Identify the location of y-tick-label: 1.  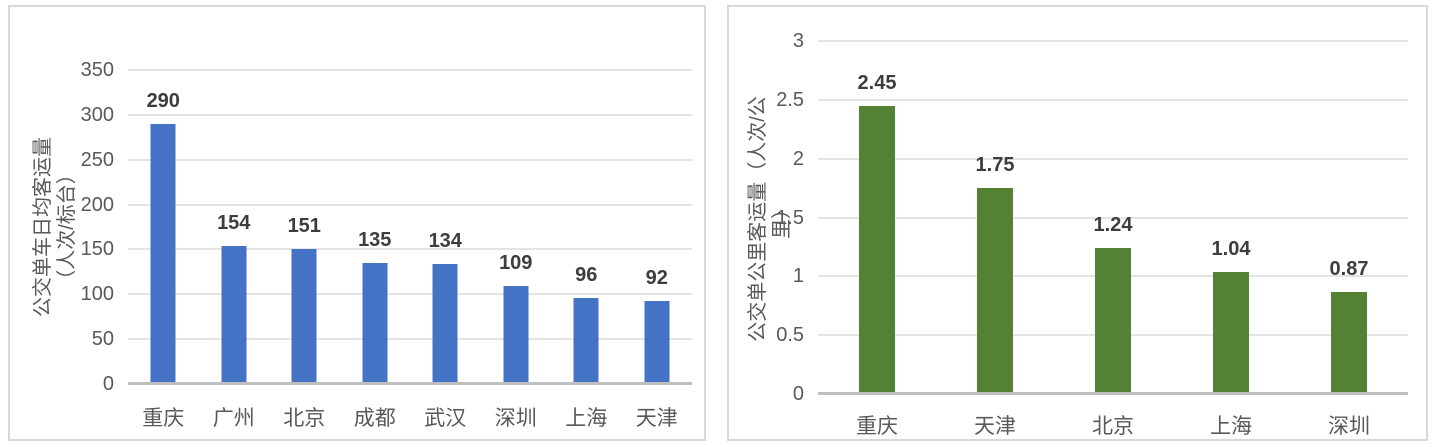
(798, 276).